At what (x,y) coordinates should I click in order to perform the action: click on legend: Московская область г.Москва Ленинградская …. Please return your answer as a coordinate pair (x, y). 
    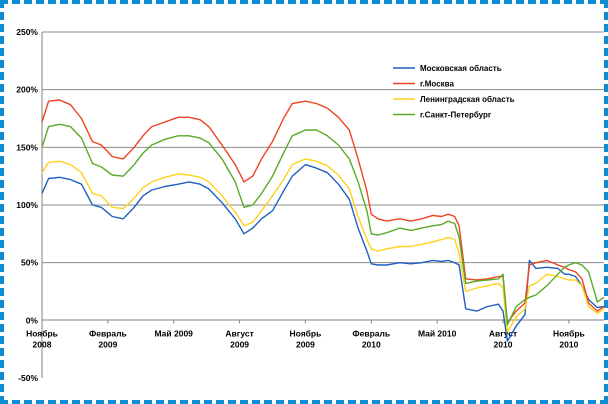
    Looking at the image, I should click on (454, 92).